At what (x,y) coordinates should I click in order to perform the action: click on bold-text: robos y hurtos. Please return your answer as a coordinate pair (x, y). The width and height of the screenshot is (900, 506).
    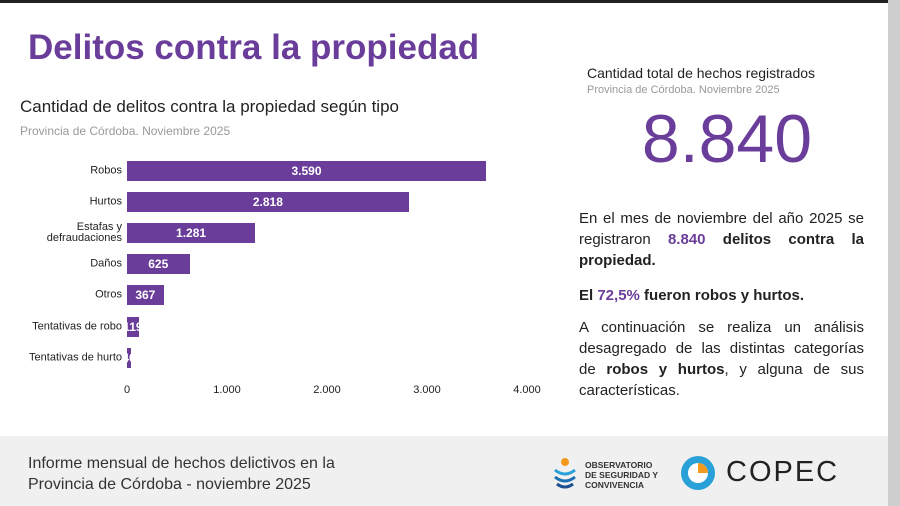
    Looking at the image, I should click on (665, 369).